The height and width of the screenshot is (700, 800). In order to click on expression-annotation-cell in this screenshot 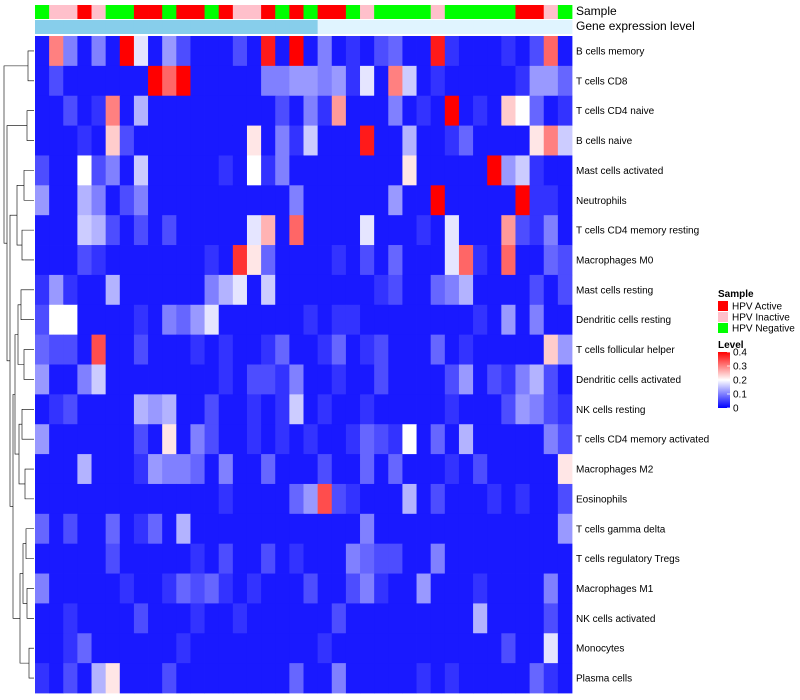, I will do `click(127, 27)`.